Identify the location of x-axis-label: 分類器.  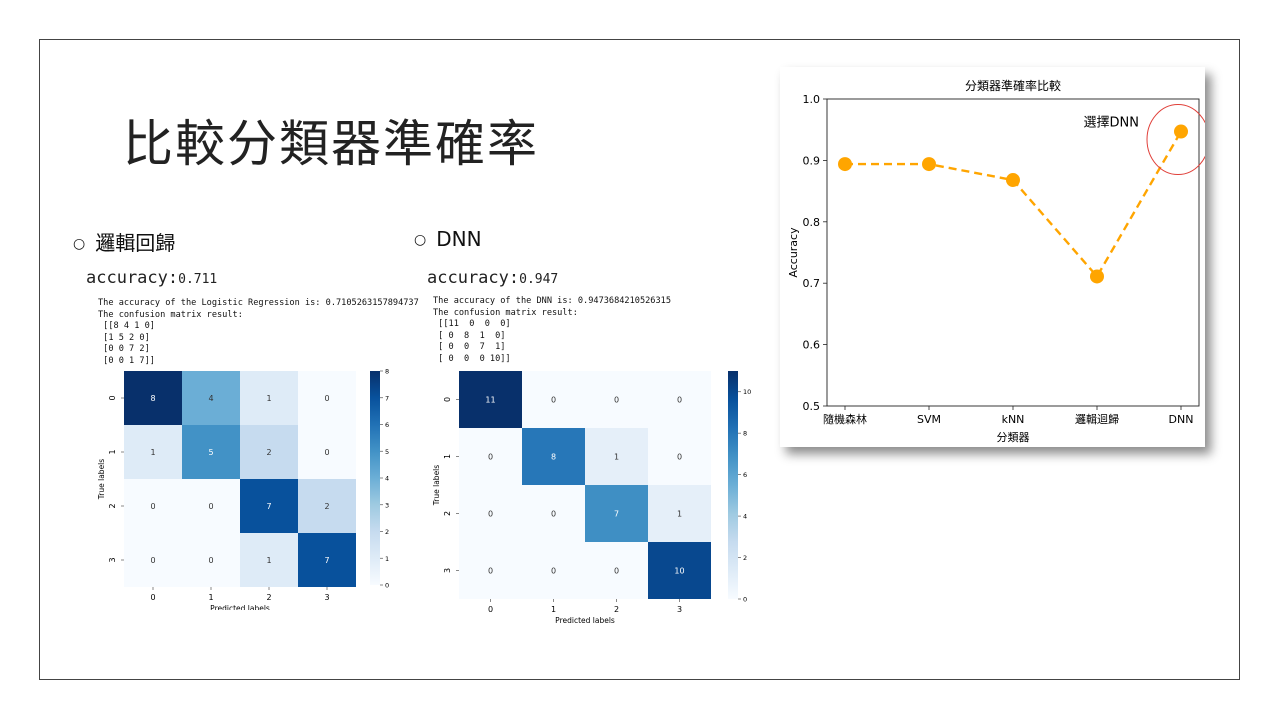
(1013, 437).